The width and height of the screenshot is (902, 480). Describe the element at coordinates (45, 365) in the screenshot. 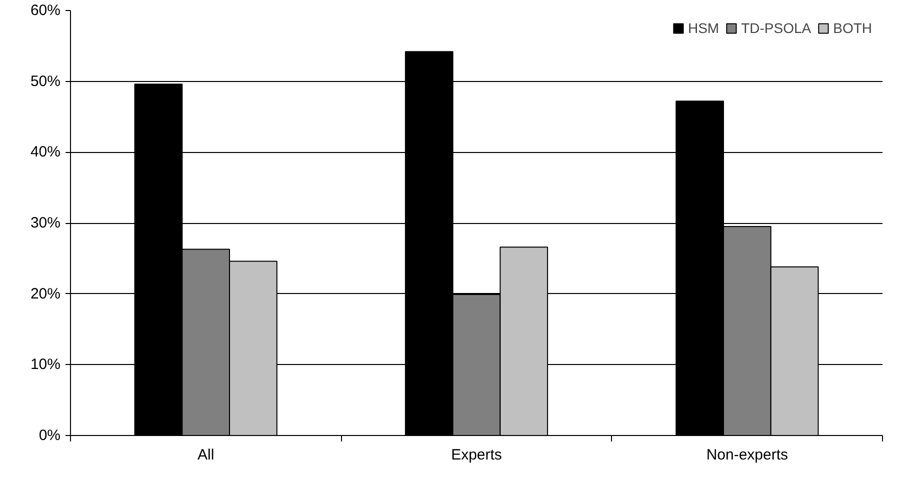

I see `y-tick-label: 10%` at that location.